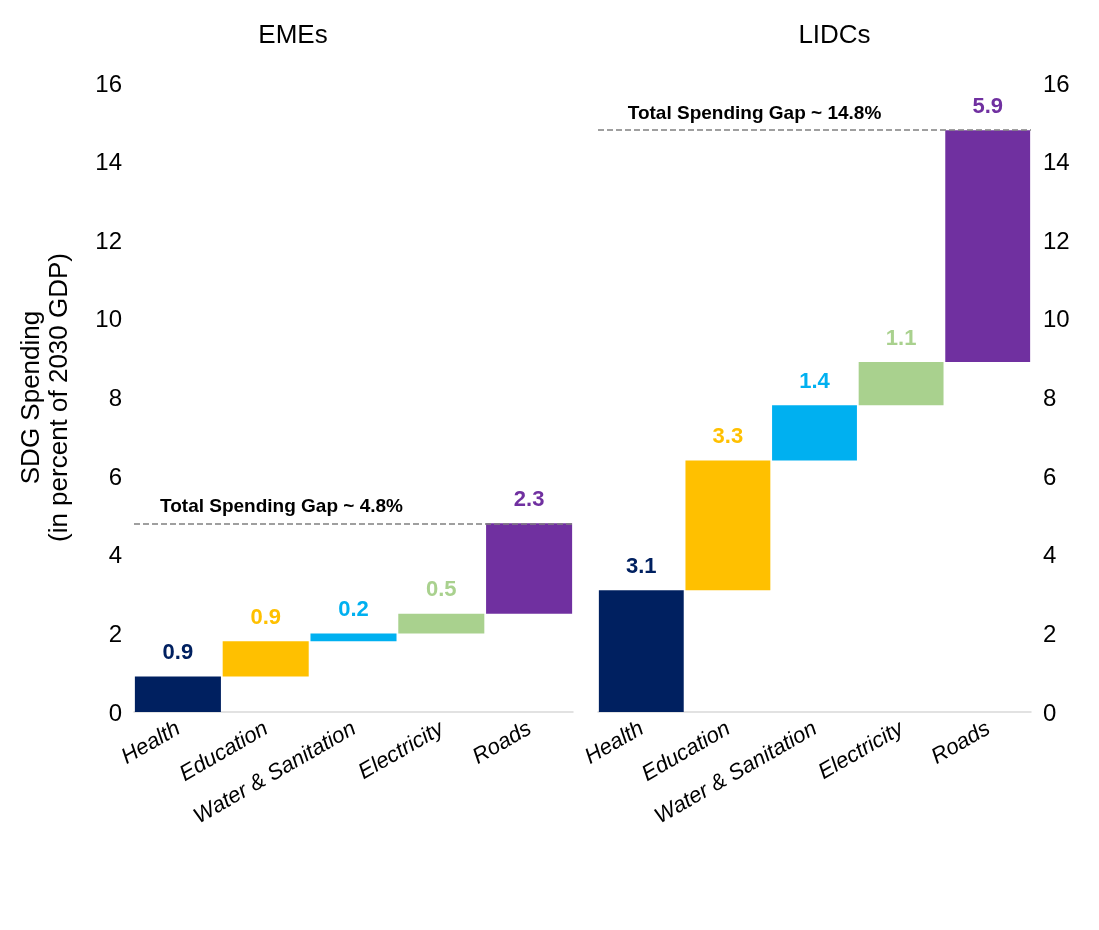 Image resolution: width=1099 pixels, height=930 pixels. Describe the element at coordinates (282, 506) in the screenshot. I see `ref-line-label: Total Spending Gap ~ 4.8%` at that location.